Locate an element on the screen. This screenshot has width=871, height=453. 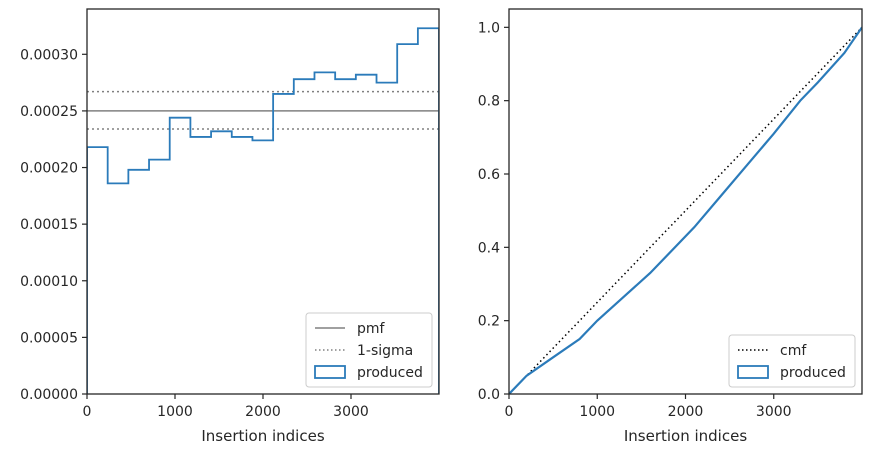
legend-label-pmf: pmf is located at coordinates (371, 329).